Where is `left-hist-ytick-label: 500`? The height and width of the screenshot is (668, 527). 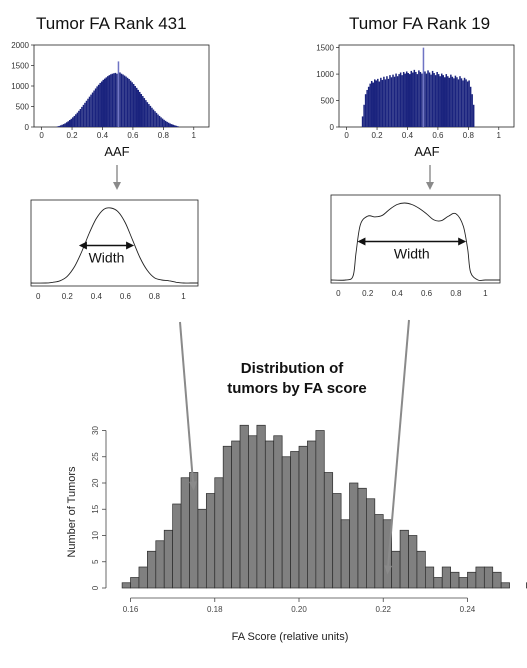 left-hist-ytick-label: 500 is located at coordinates (23, 107).